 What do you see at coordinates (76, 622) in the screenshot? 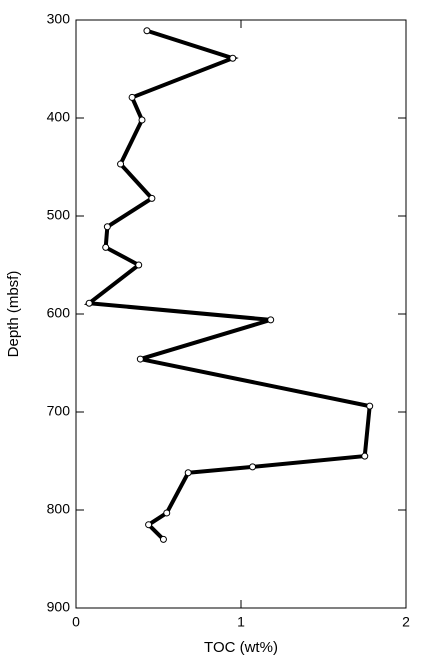
I see `x-tick-label: 0` at bounding box center [76, 622].